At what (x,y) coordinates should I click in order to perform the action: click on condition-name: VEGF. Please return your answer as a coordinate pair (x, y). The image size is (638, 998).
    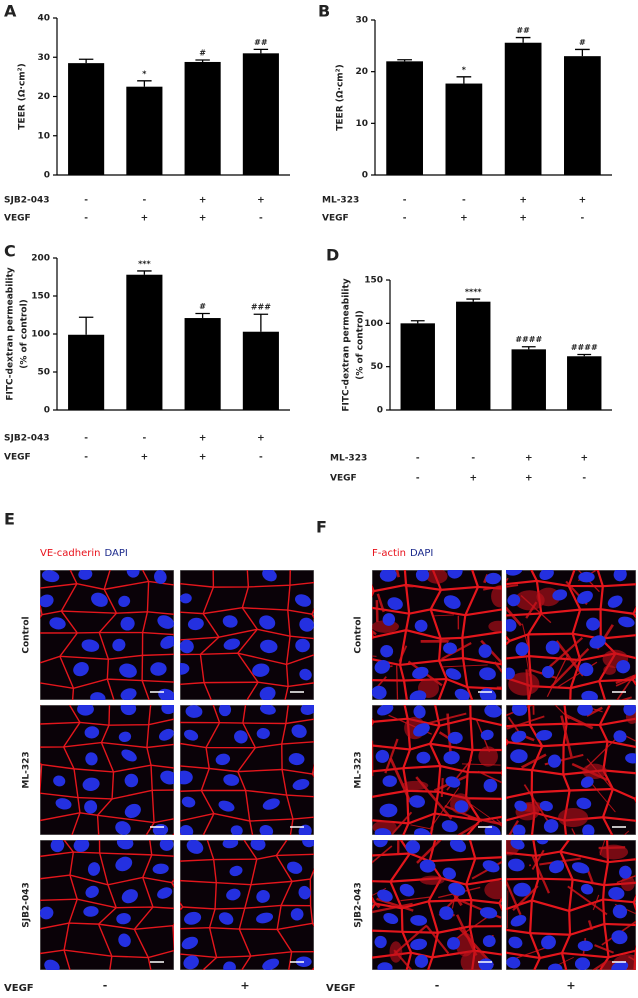
    Looking at the image, I should click on (17, 458).